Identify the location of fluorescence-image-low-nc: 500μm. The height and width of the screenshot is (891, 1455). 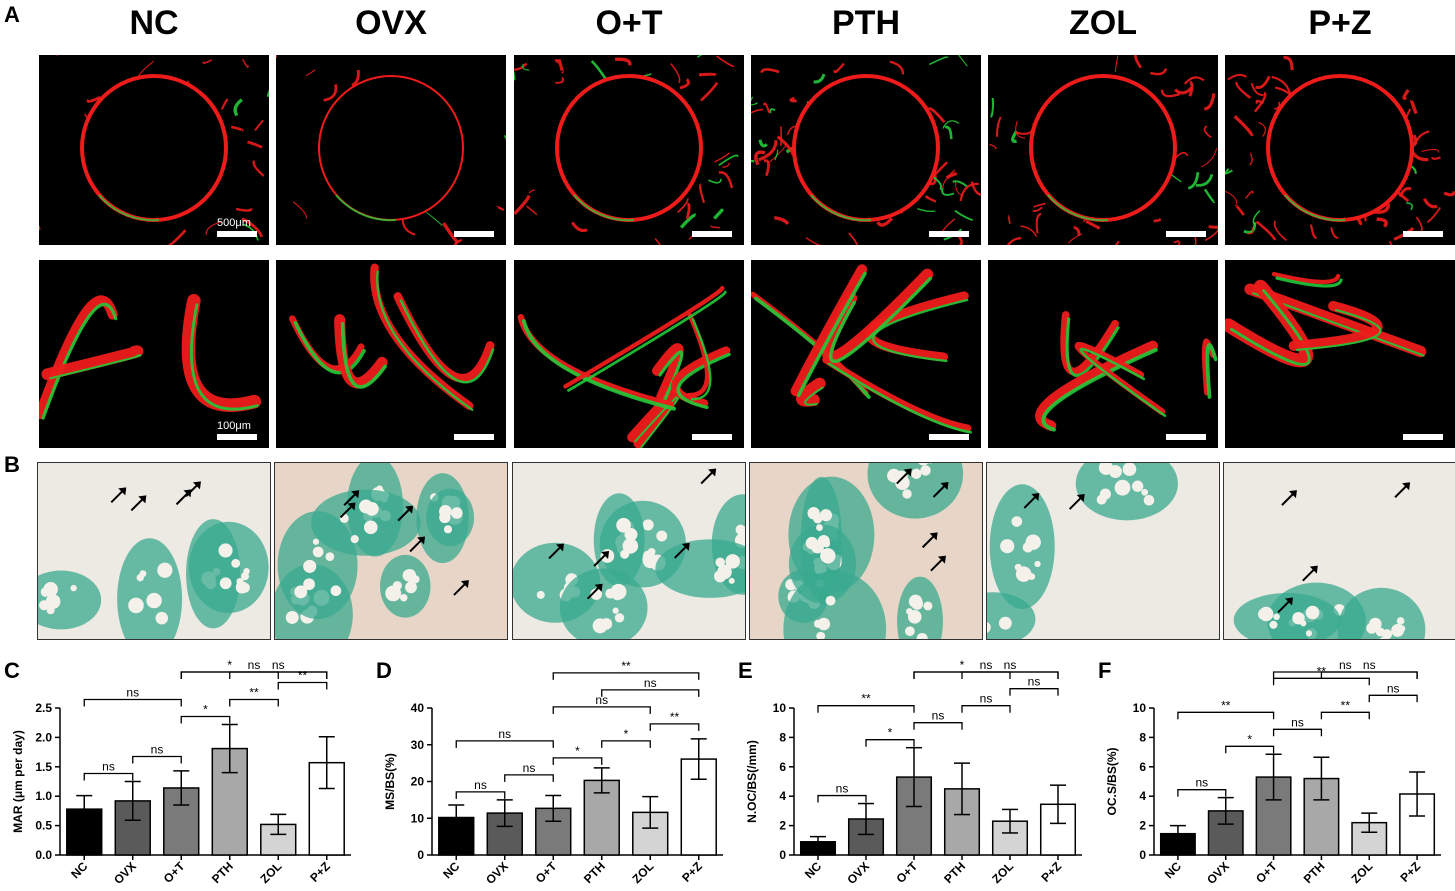
(154, 150).